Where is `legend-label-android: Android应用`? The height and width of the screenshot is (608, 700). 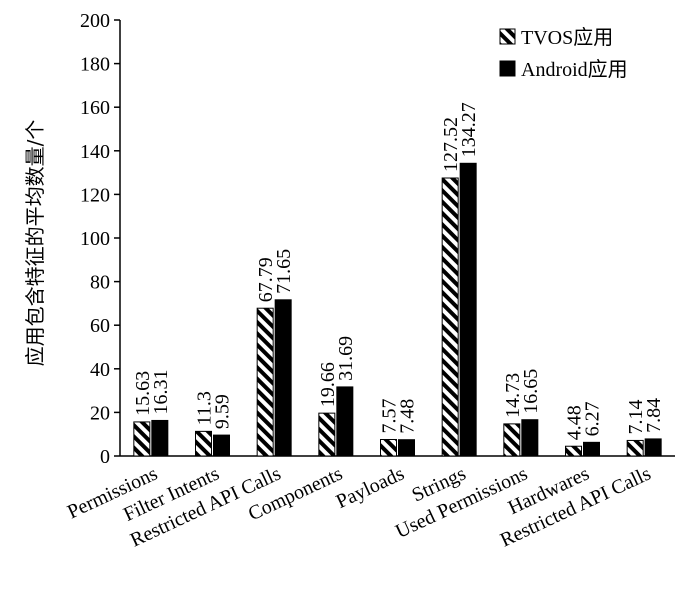
legend-label-android: Android应用 is located at coordinates (574, 69).